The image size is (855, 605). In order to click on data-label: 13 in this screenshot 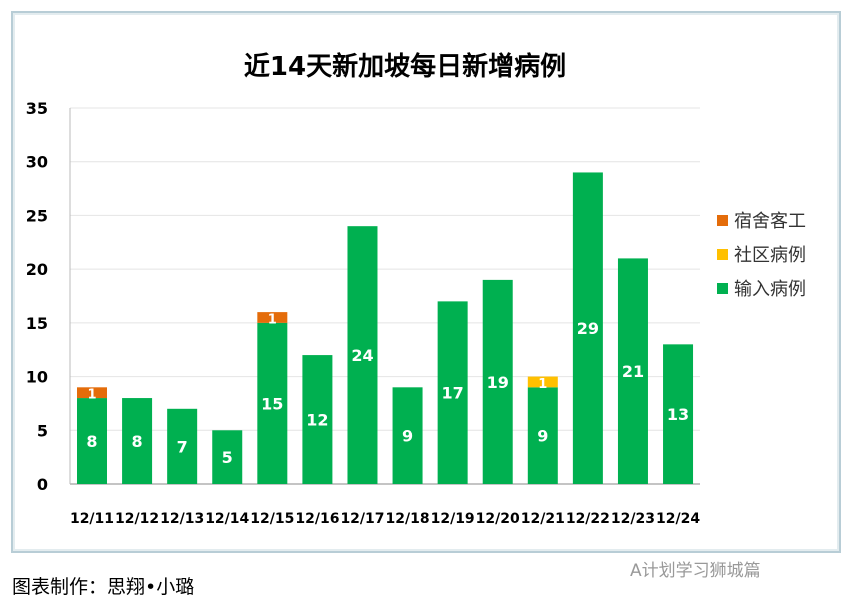, I will do `click(678, 414)`.